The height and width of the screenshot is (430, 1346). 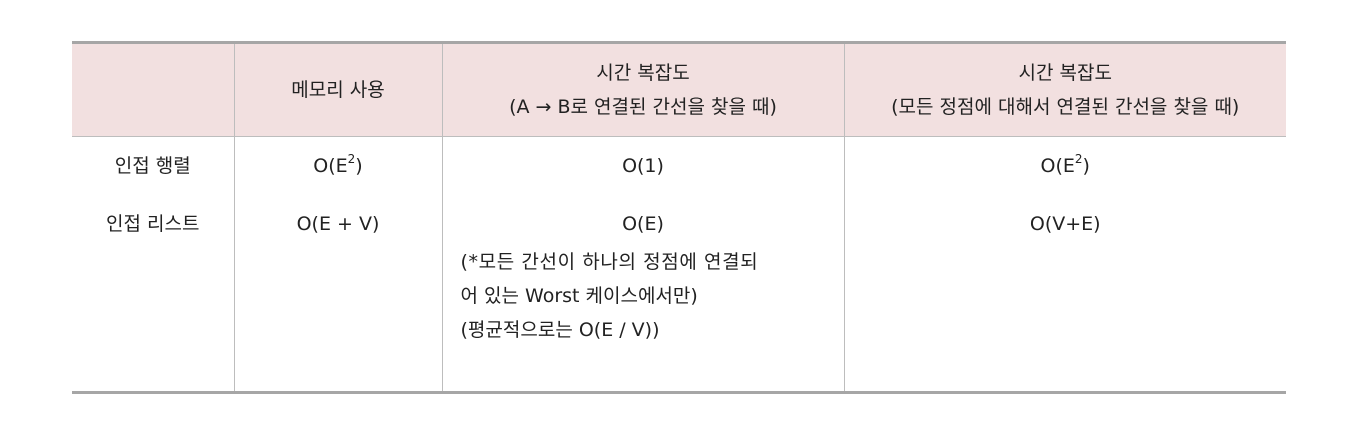 I want to click on header-memory-usage: 메모리 사용, so click(x=337, y=89).